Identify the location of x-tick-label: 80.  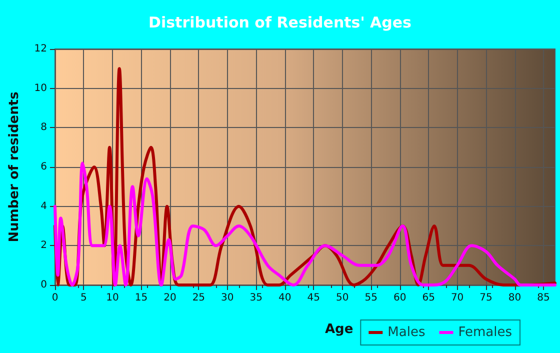
(515, 298).